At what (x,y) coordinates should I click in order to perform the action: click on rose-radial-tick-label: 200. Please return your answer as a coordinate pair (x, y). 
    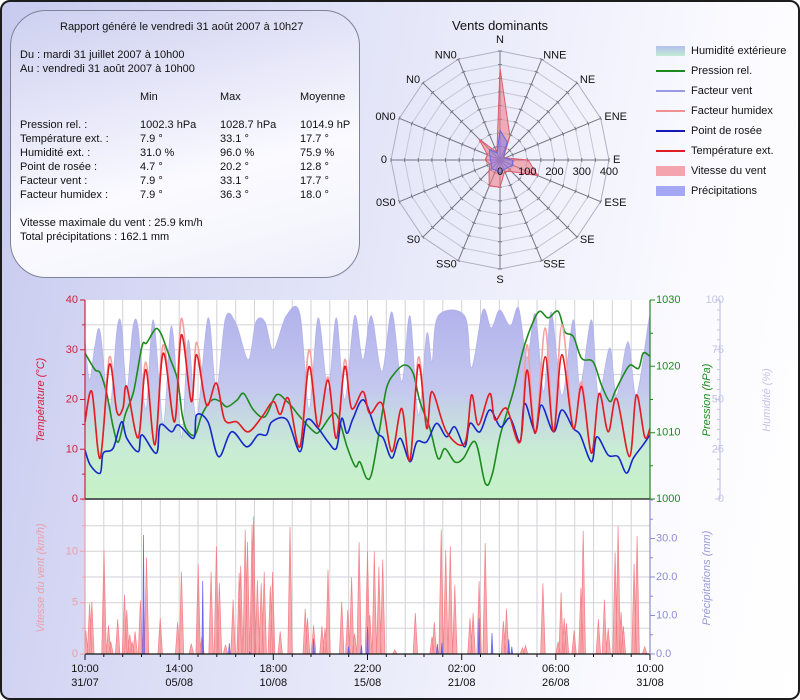
    Looking at the image, I should click on (554, 172).